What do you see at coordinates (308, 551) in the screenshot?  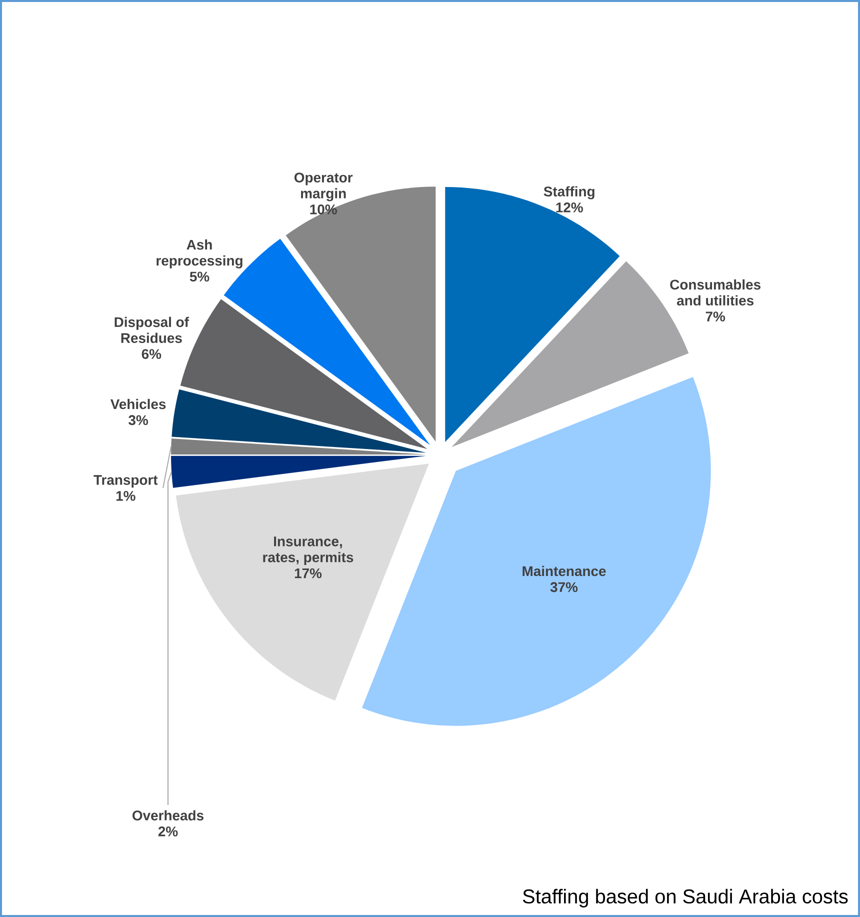 I see `slice-label: Insurance, rates, permits` at bounding box center [308, 551].